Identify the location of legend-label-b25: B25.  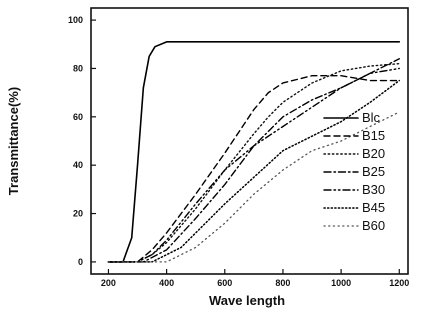
(373, 171).